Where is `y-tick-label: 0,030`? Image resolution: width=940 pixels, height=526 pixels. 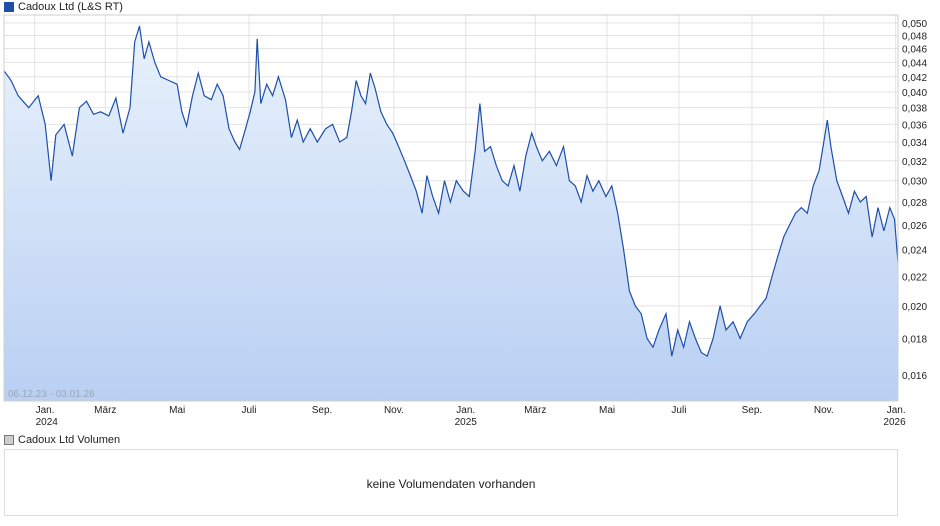 y-tick-label: 0,030 is located at coordinates (914, 182).